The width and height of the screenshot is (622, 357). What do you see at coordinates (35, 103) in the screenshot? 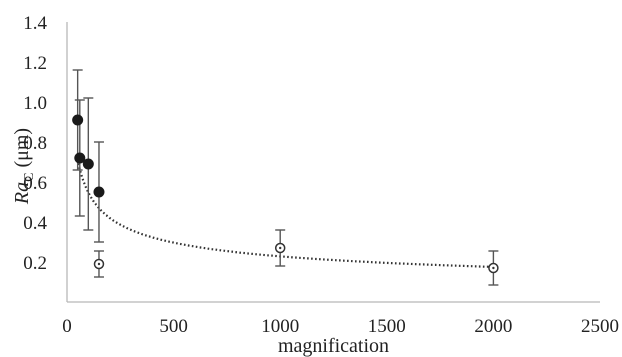
I see `y-tick-label: 1.0` at bounding box center [35, 103].